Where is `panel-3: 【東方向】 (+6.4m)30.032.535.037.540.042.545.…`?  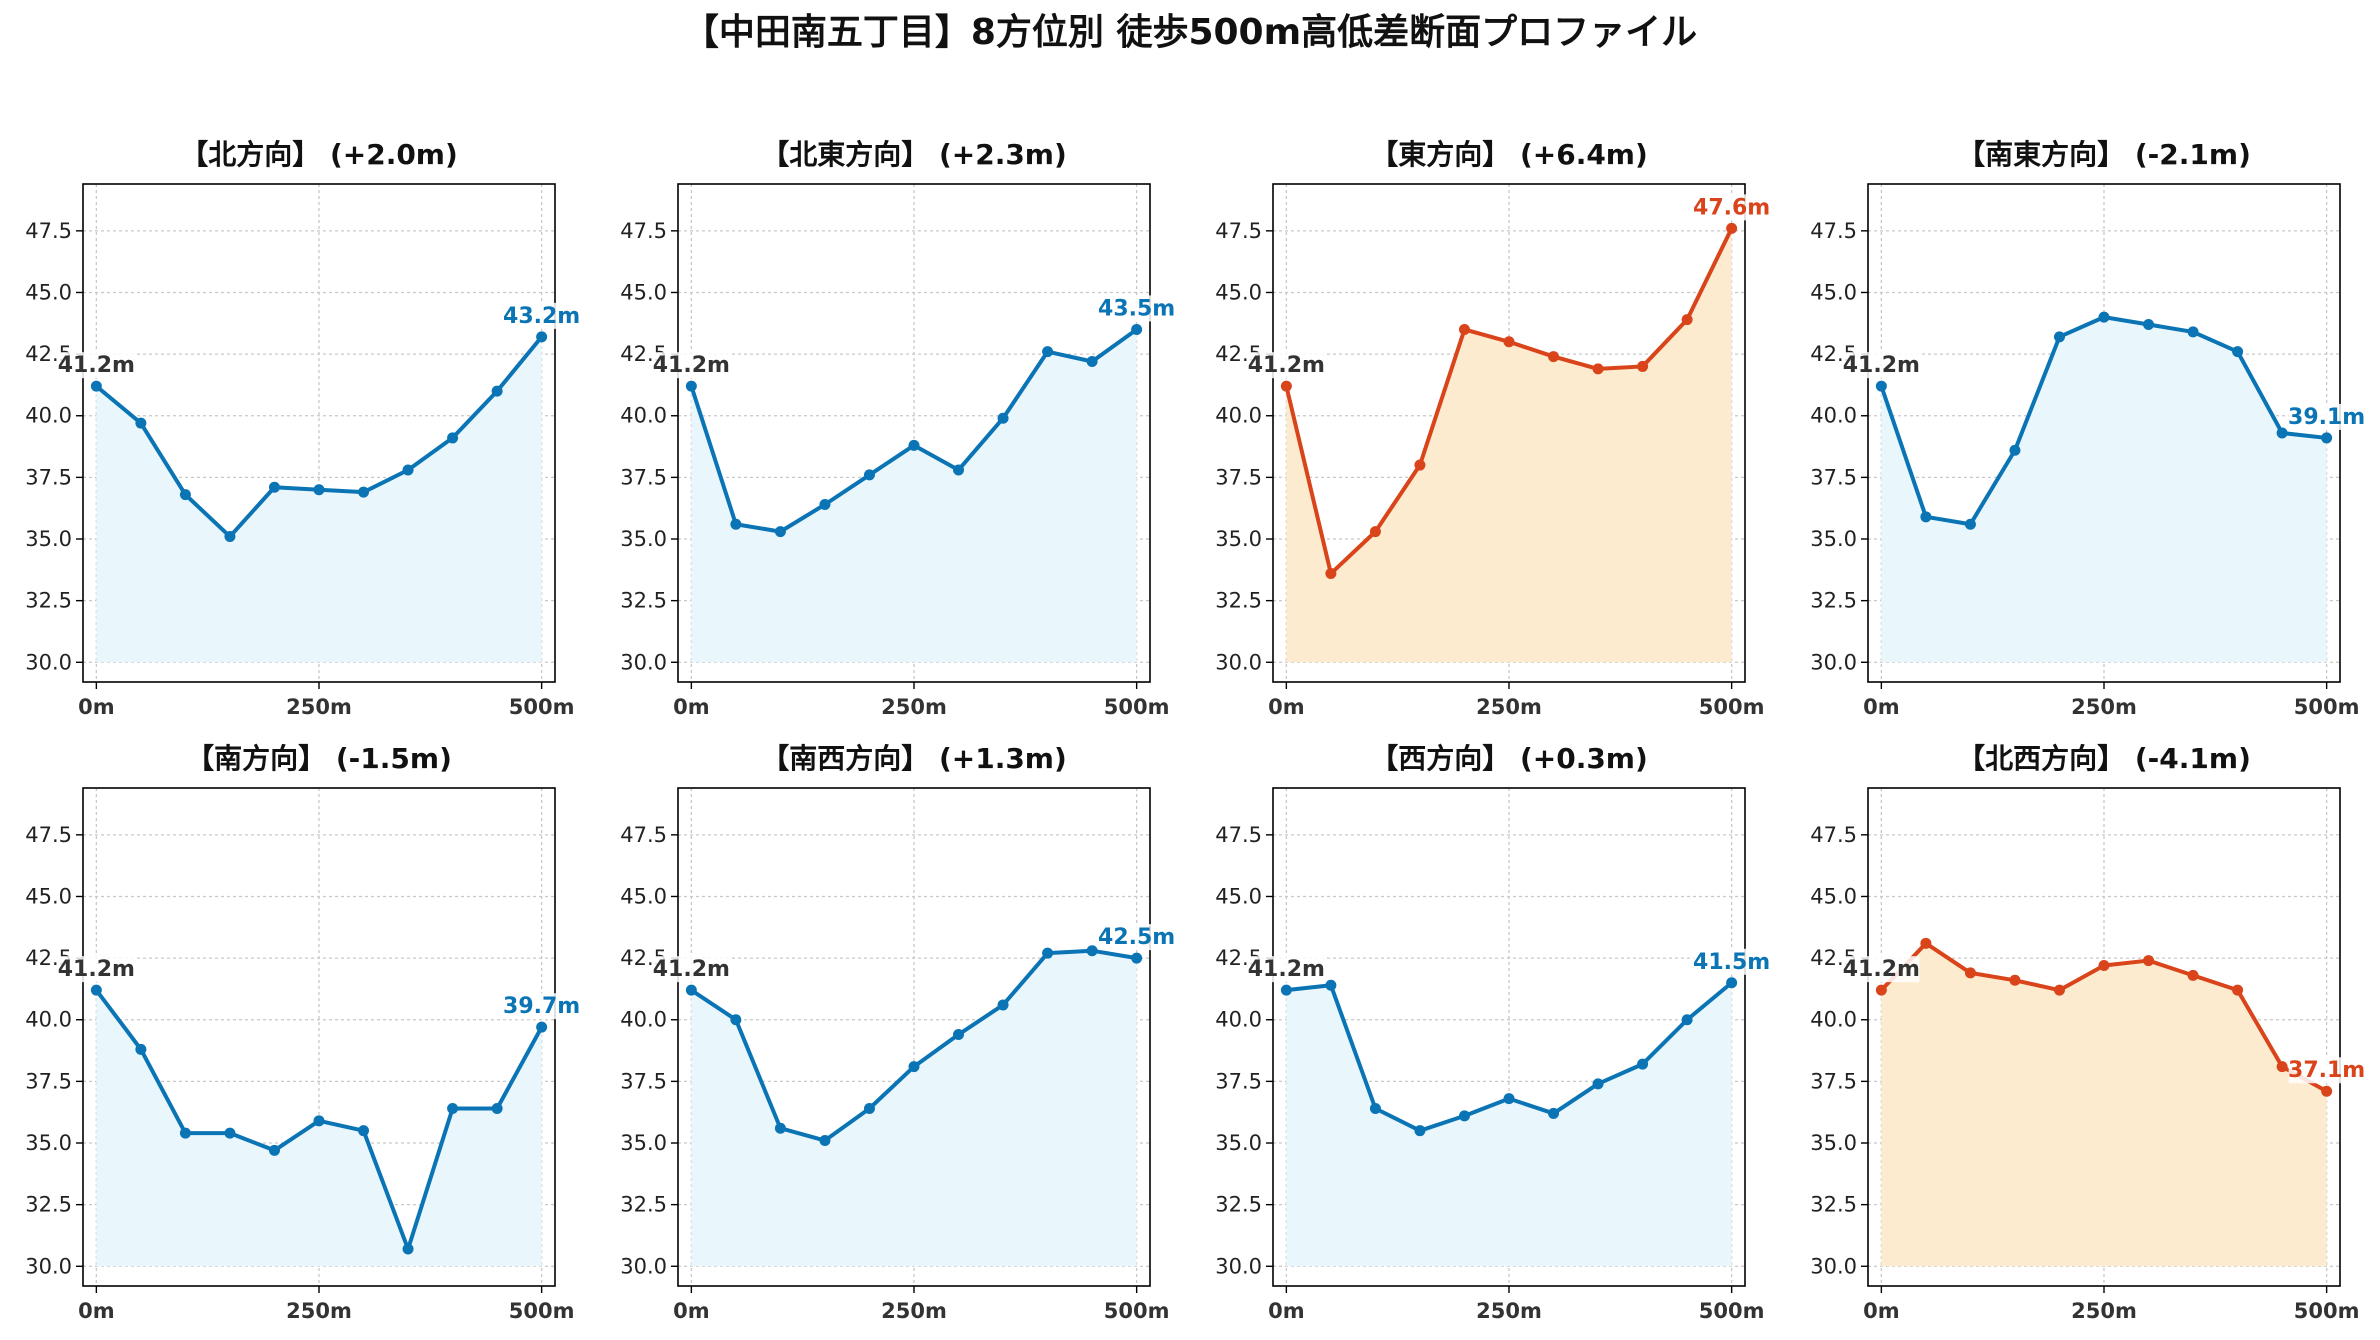
panel-3: 【東方向】 (+6.4m)30.032.535.037.540.042.545.… is located at coordinates (1492, 428).